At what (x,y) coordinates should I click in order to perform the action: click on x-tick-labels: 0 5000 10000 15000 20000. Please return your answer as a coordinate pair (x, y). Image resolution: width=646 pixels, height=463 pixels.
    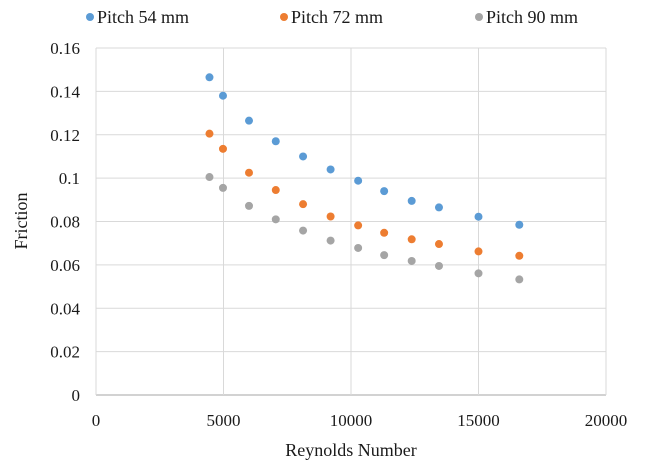
    Looking at the image, I should click on (360, 420).